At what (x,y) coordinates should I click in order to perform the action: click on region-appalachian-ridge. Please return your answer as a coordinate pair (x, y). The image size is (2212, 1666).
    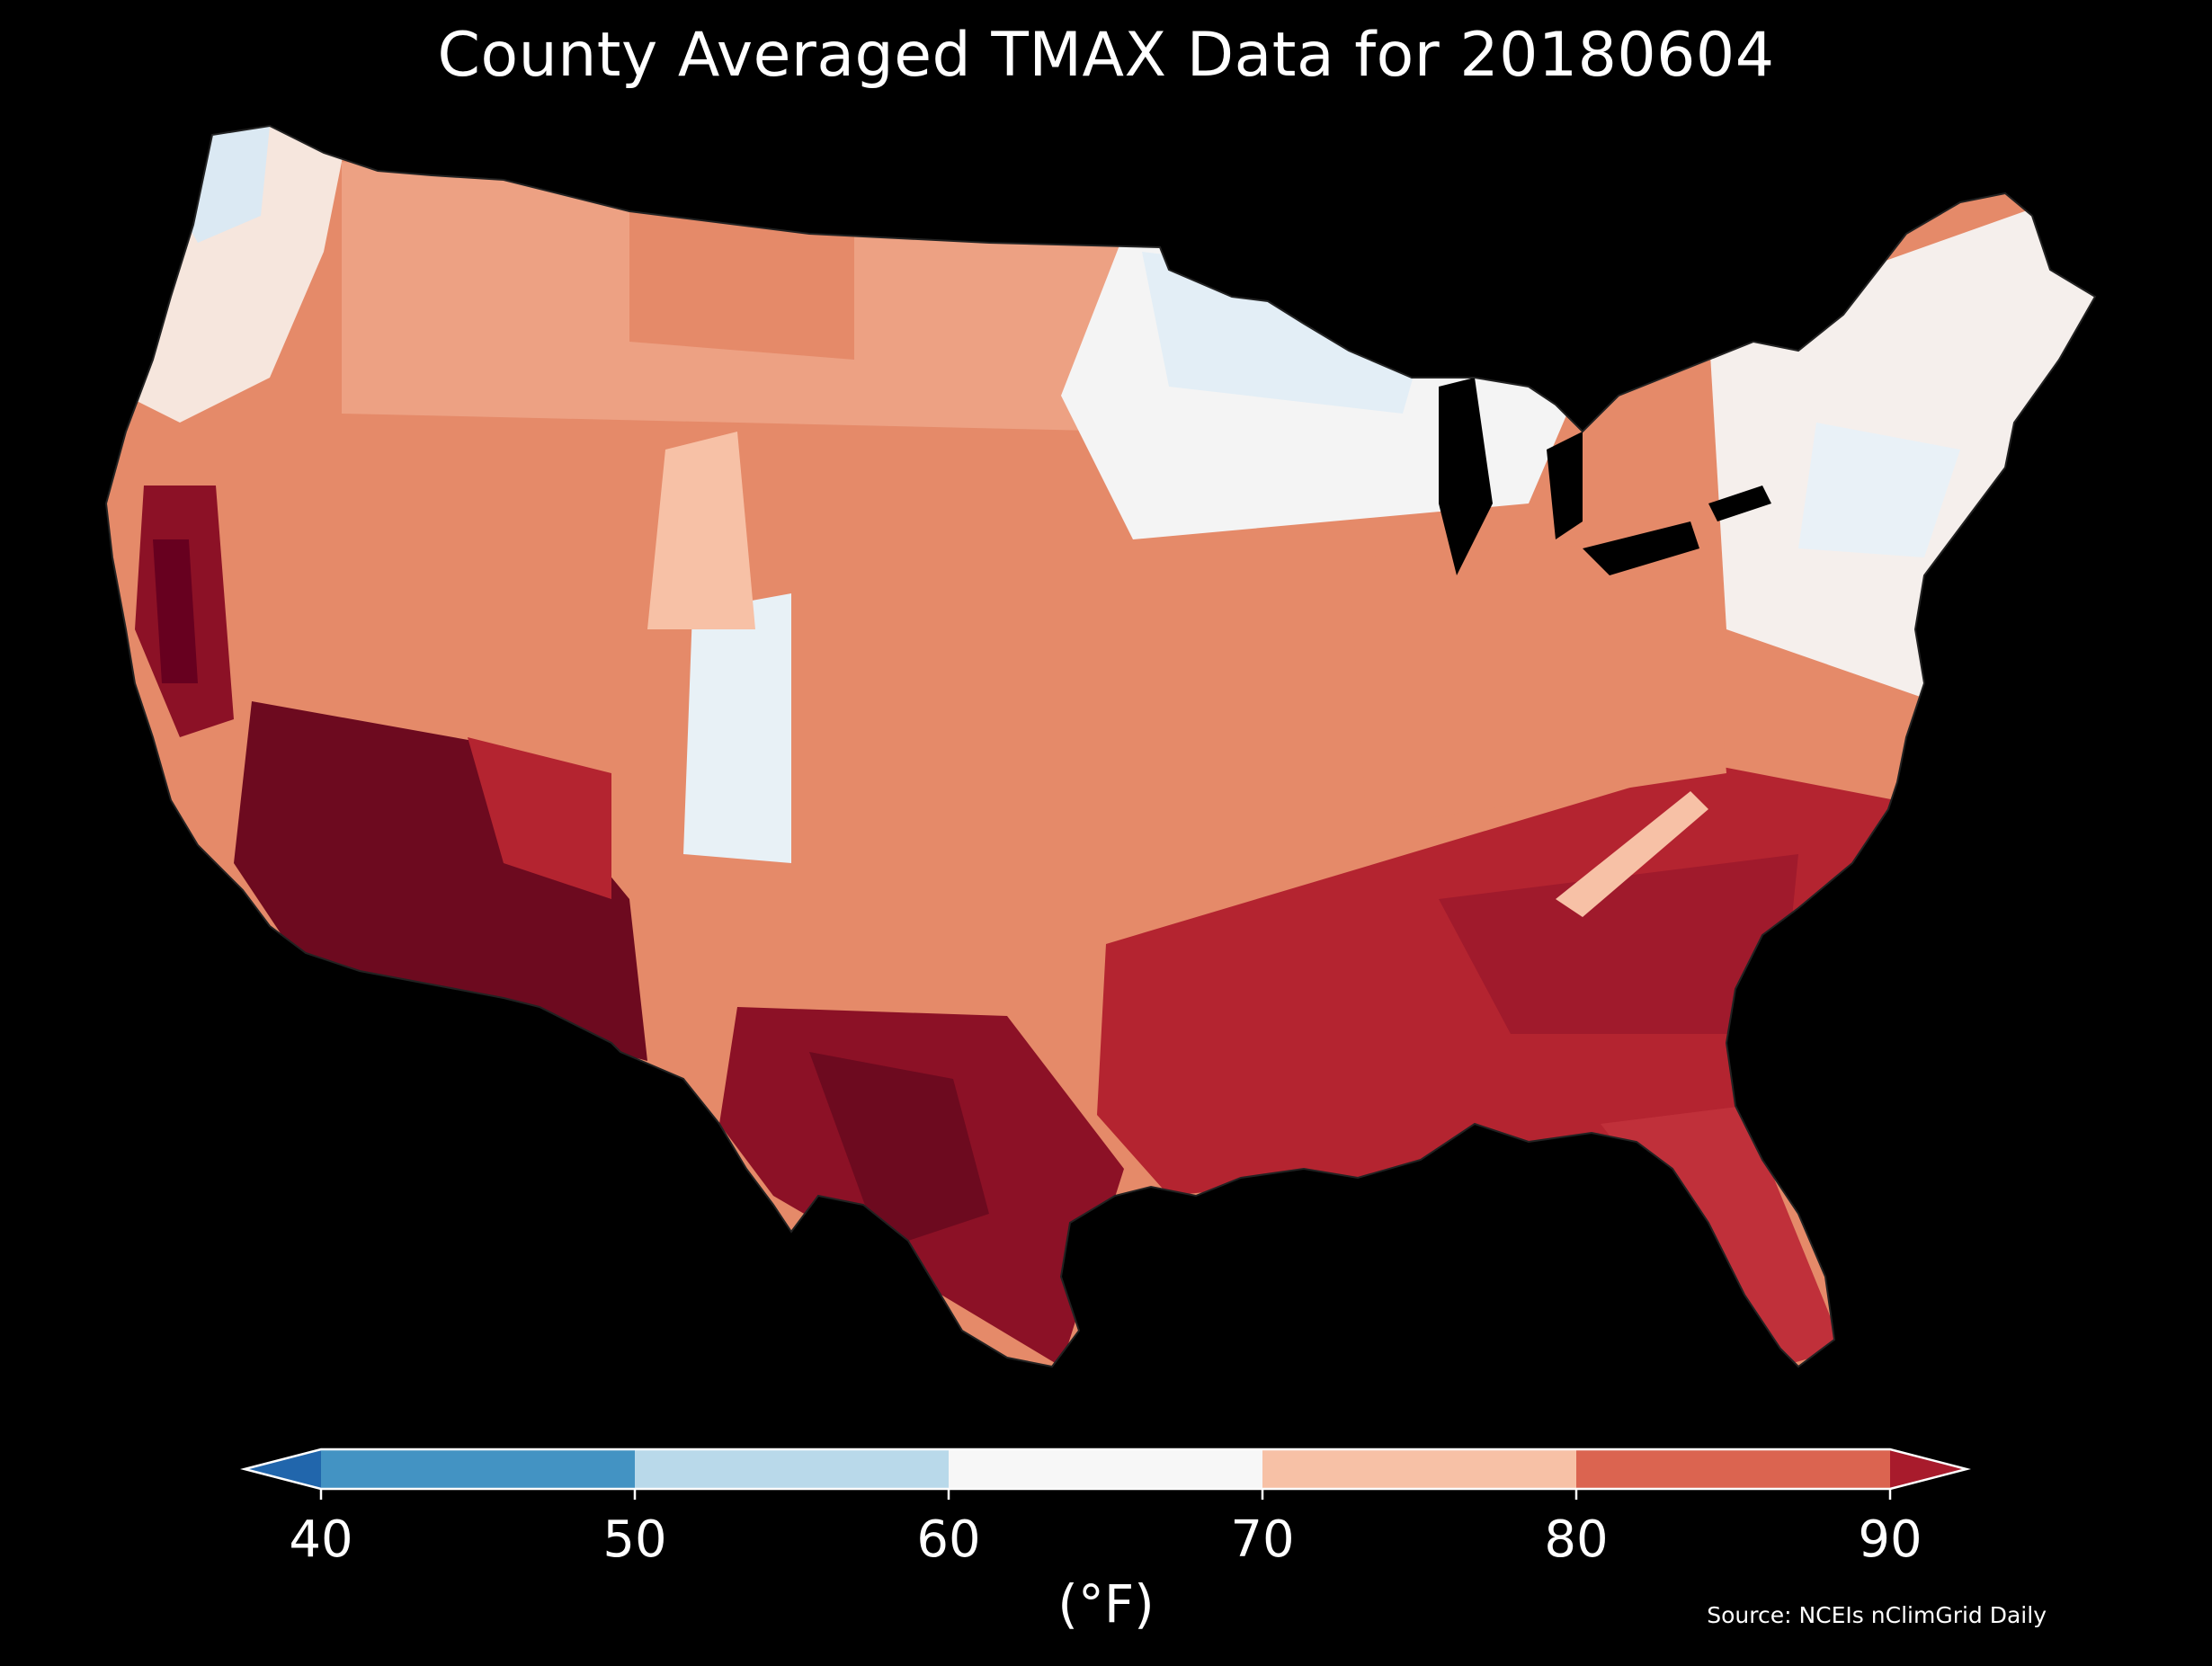
    Looking at the image, I should click on (1632, 854).